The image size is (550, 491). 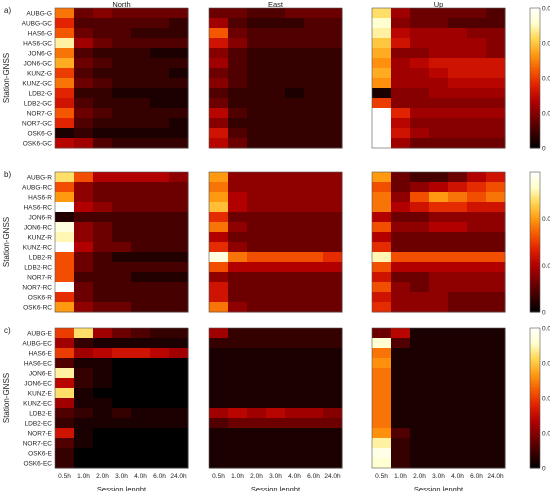 I want to click on panel-title: Up, so click(x=439, y=4).